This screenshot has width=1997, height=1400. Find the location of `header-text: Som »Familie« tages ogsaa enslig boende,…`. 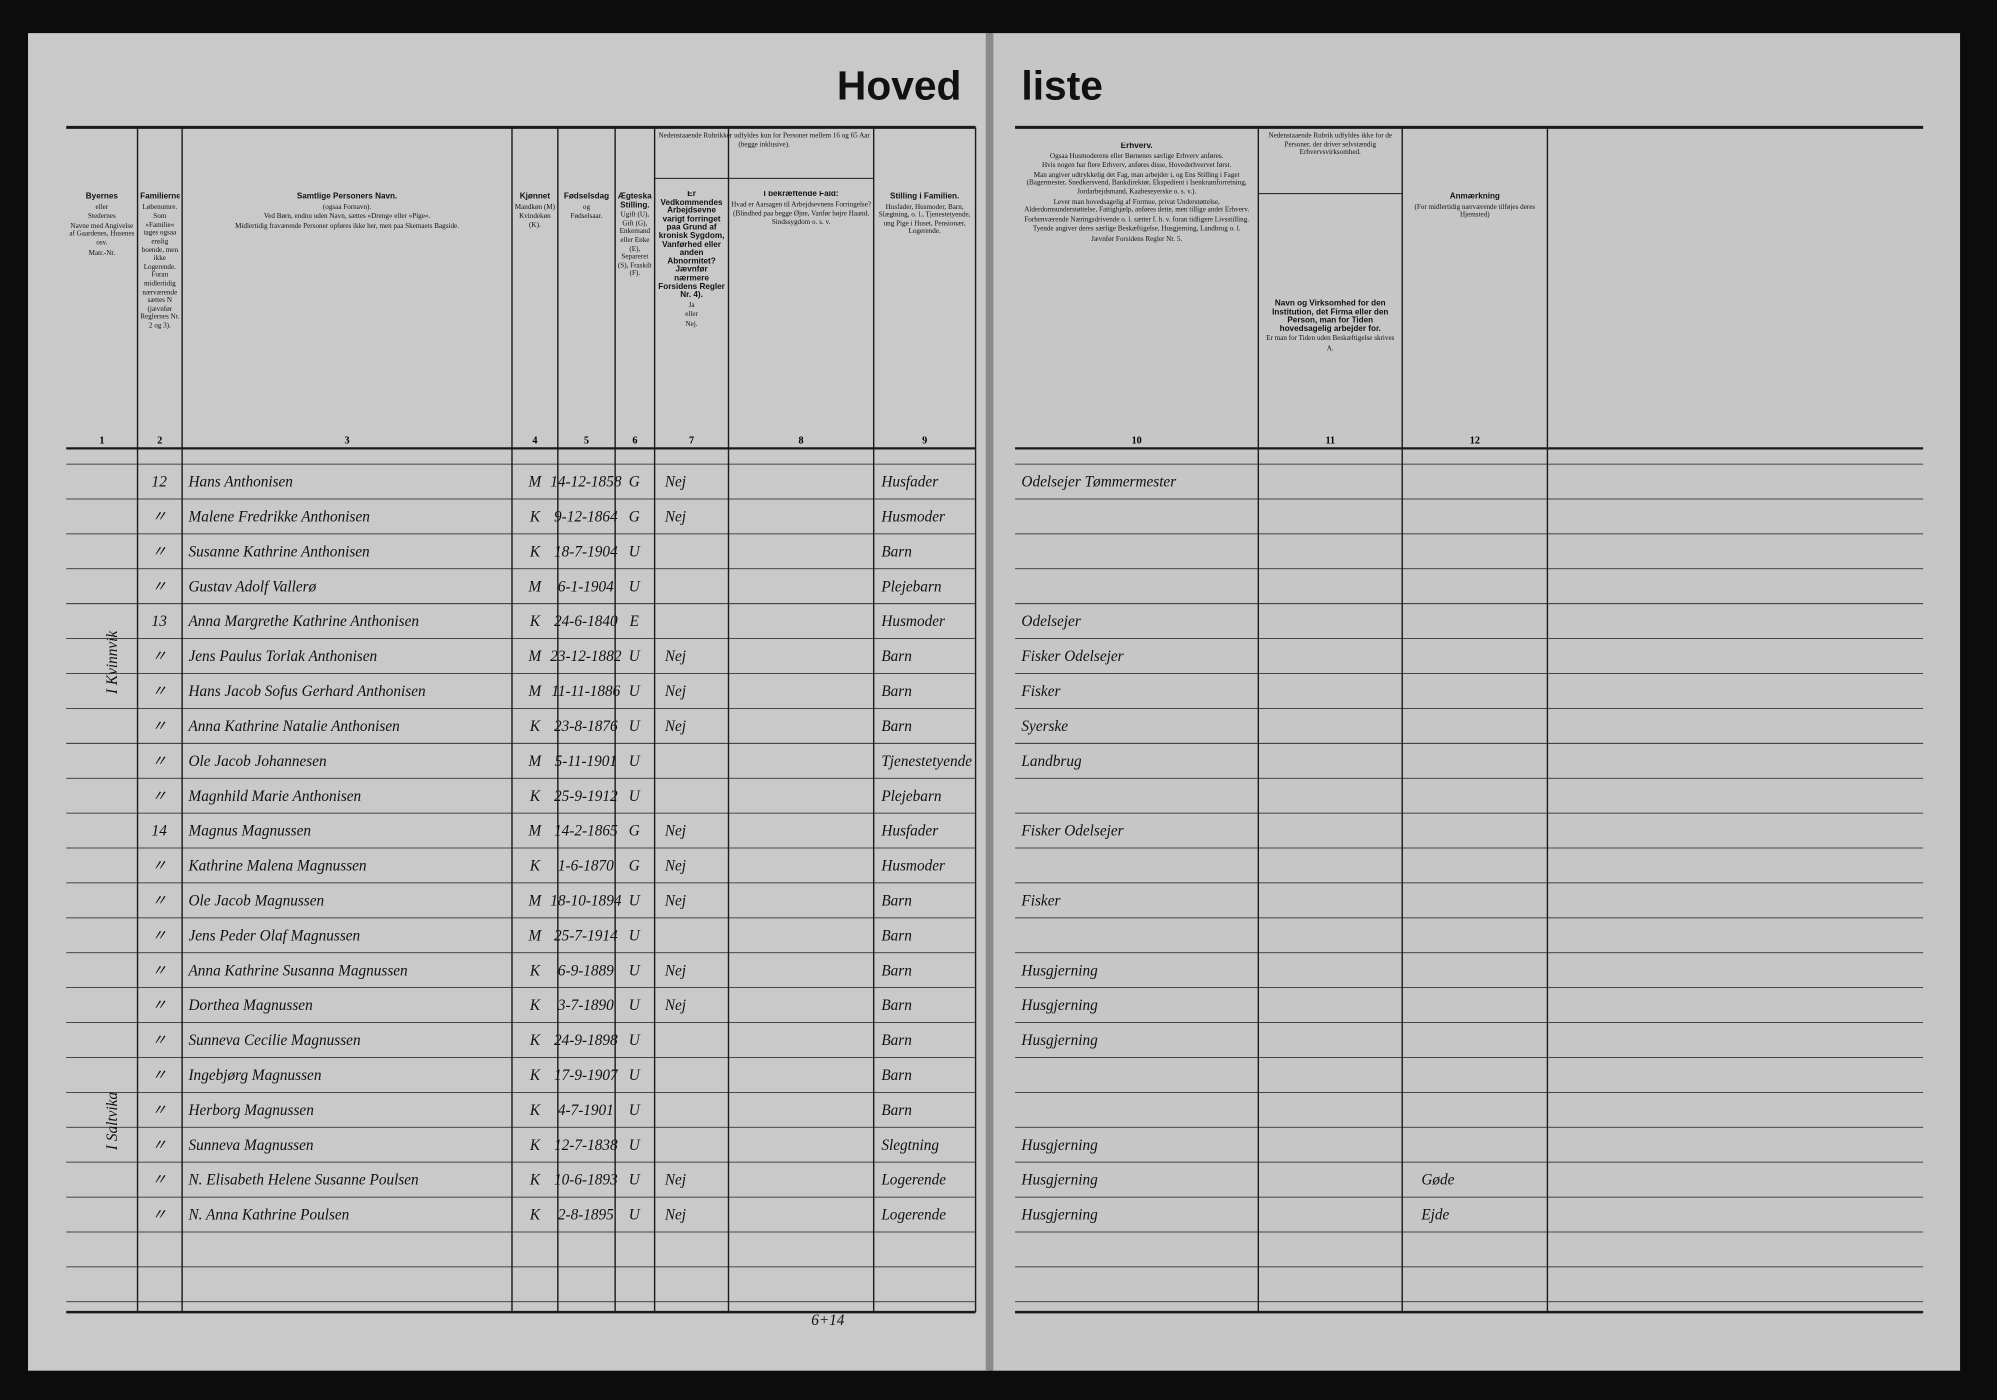

header-text: Som »Familie« tages ogsaa enslig boende,… is located at coordinates (160, 271).